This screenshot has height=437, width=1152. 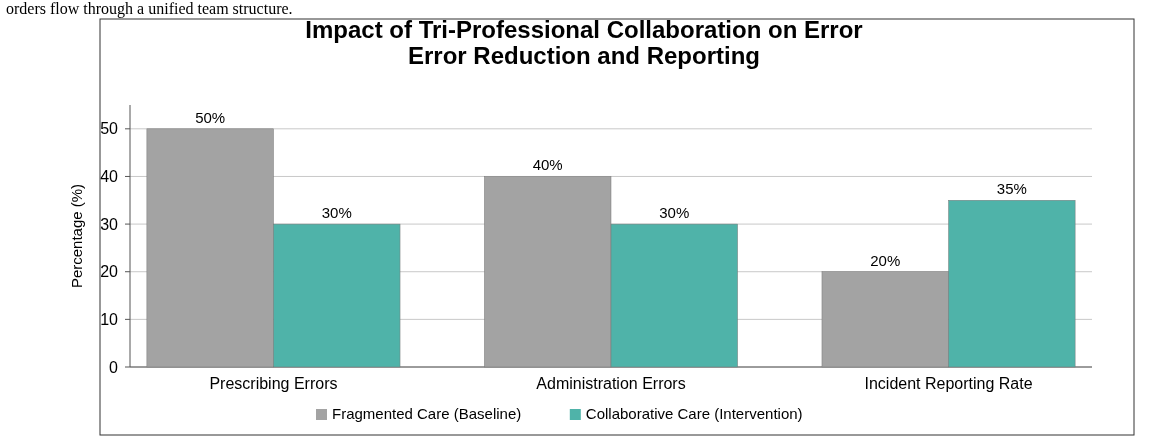 What do you see at coordinates (109, 177) in the screenshot?
I see `y-tick-label: 40` at bounding box center [109, 177].